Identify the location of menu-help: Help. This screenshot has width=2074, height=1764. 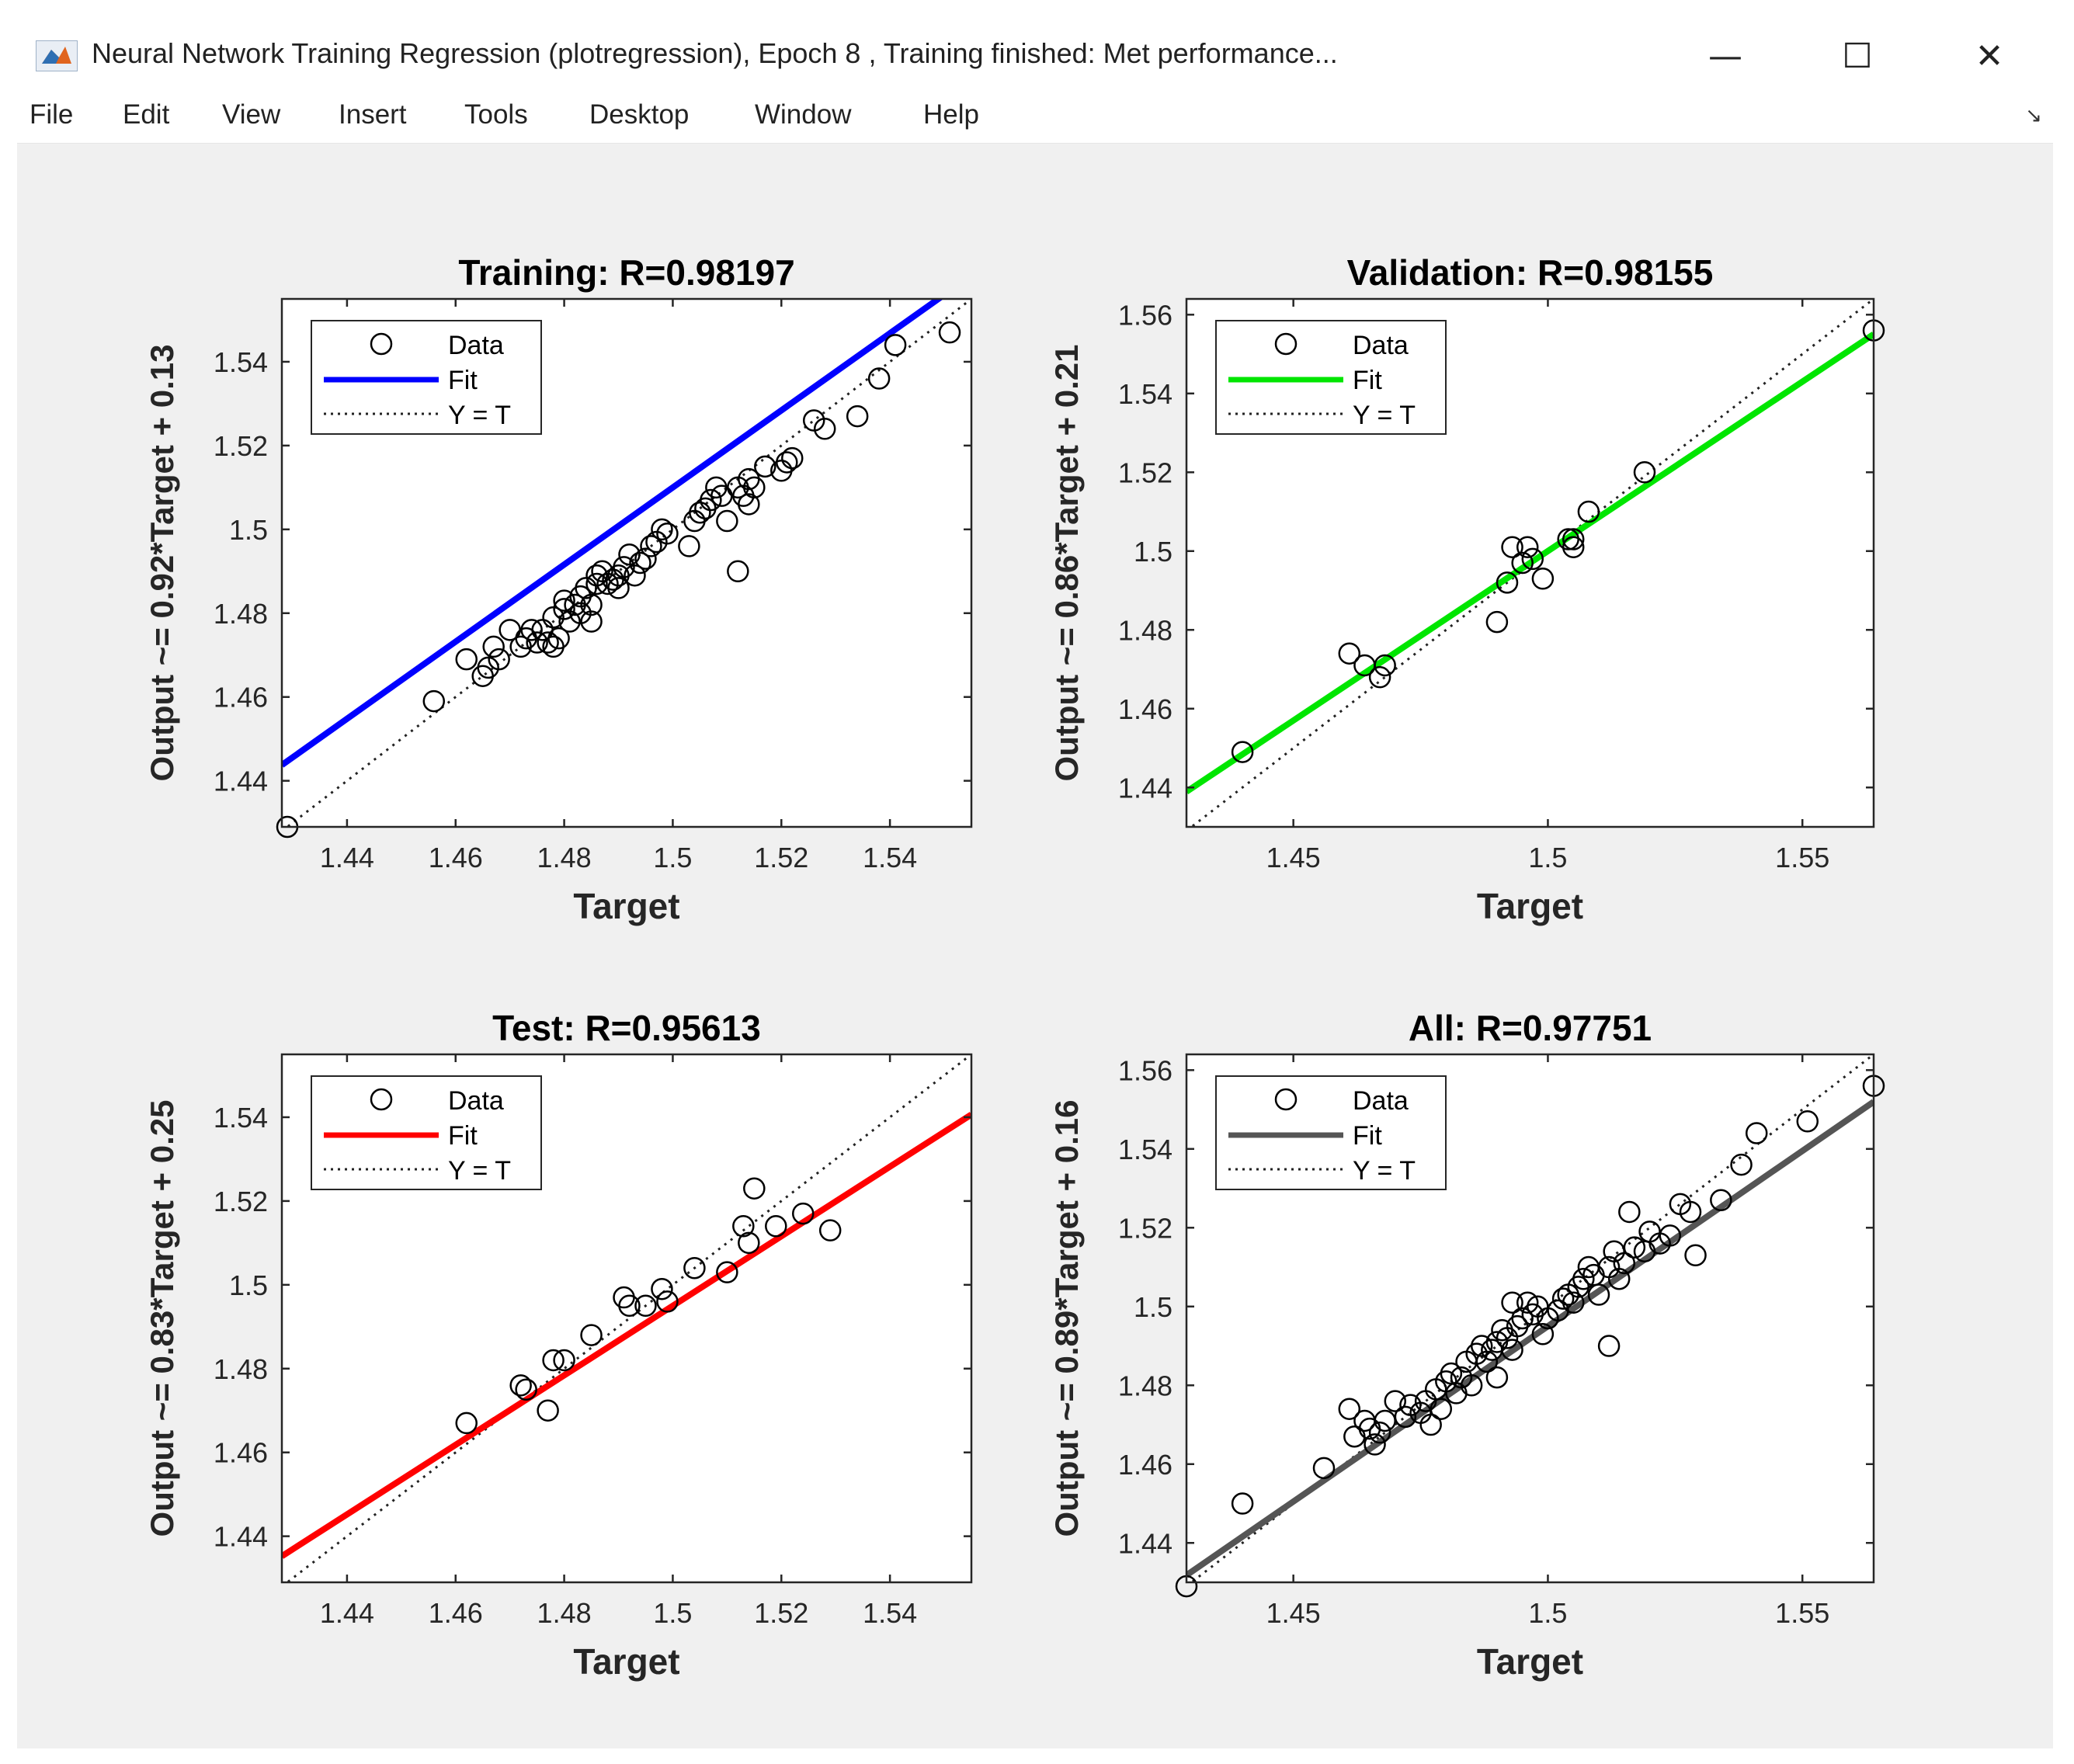
(951, 115).